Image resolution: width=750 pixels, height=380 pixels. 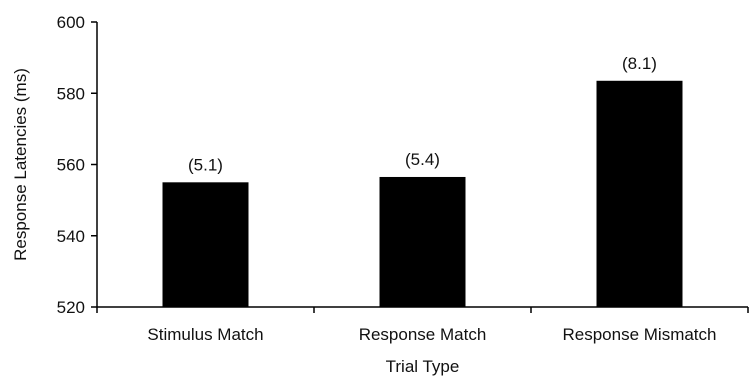 I want to click on y-tick-label: 540, so click(x=71, y=236).